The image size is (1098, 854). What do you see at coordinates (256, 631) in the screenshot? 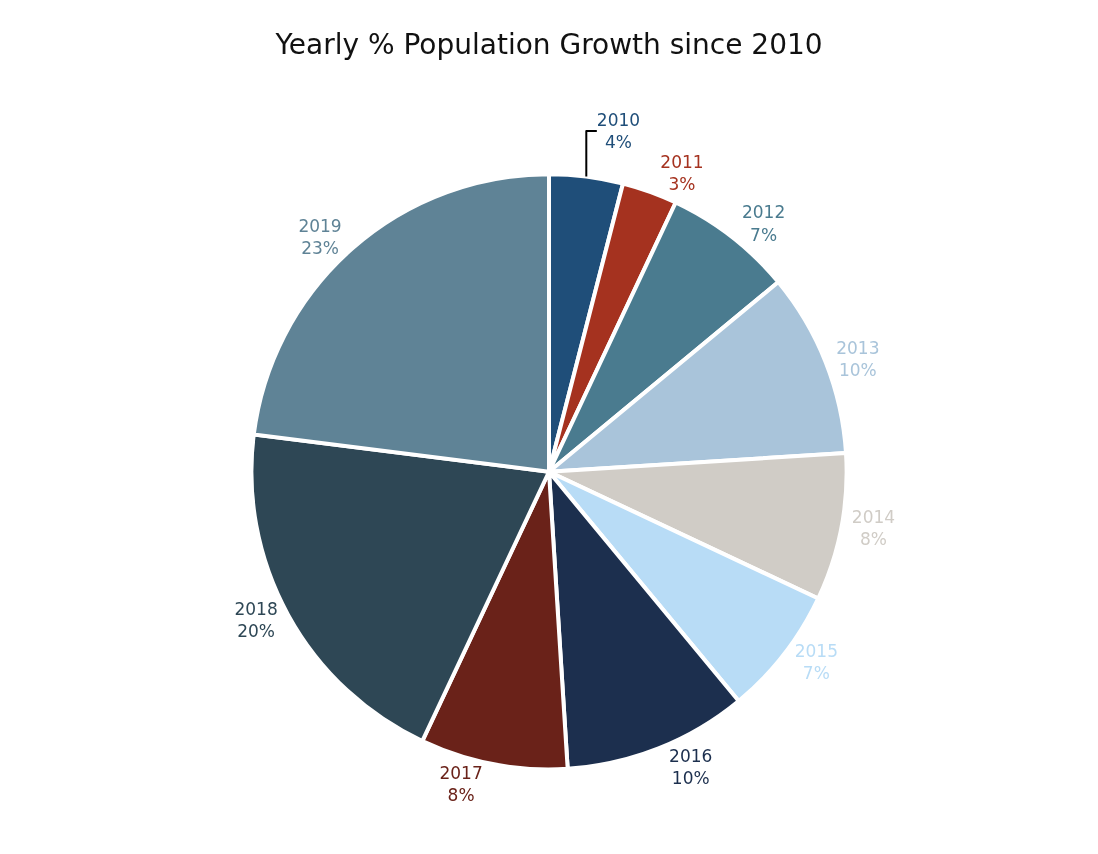
I see `data-label: 20%` at bounding box center [256, 631].